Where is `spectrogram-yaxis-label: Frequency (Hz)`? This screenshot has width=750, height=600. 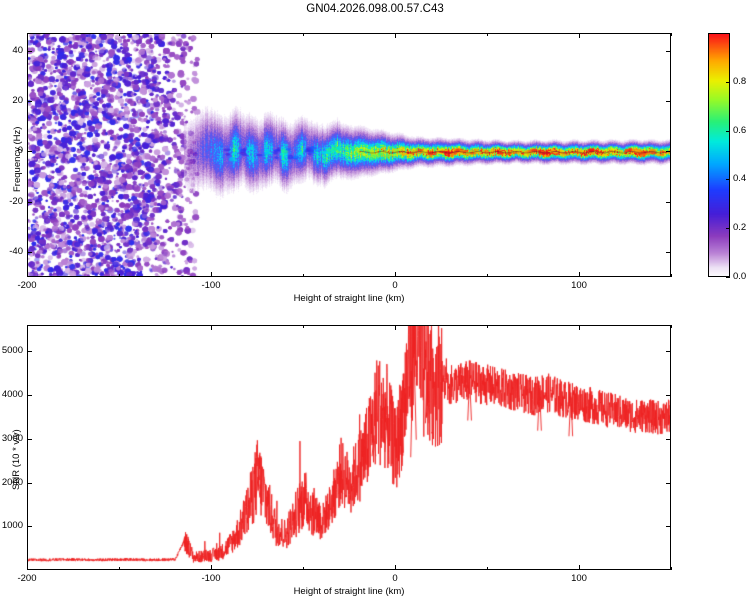 spectrogram-yaxis-label: Frequency (Hz) is located at coordinates (17, 159).